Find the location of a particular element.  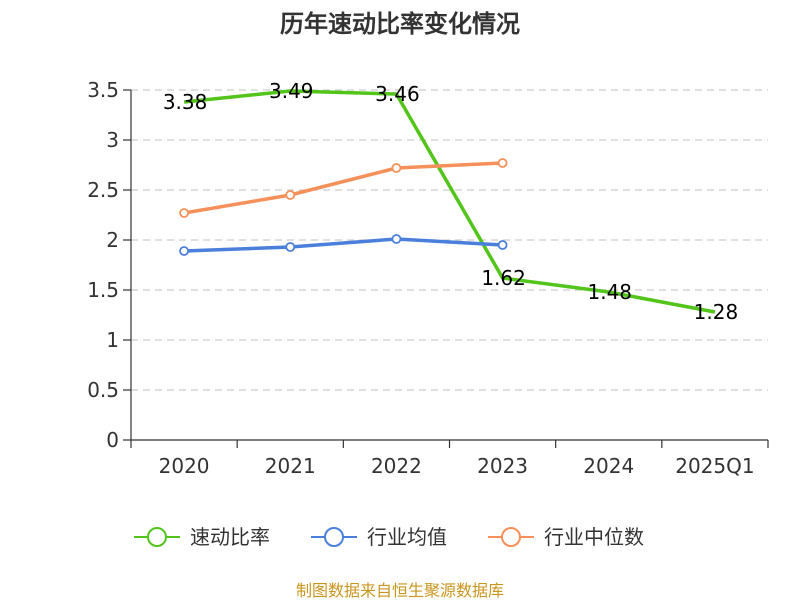

y-tick-label: 0.5 is located at coordinates (103, 390).